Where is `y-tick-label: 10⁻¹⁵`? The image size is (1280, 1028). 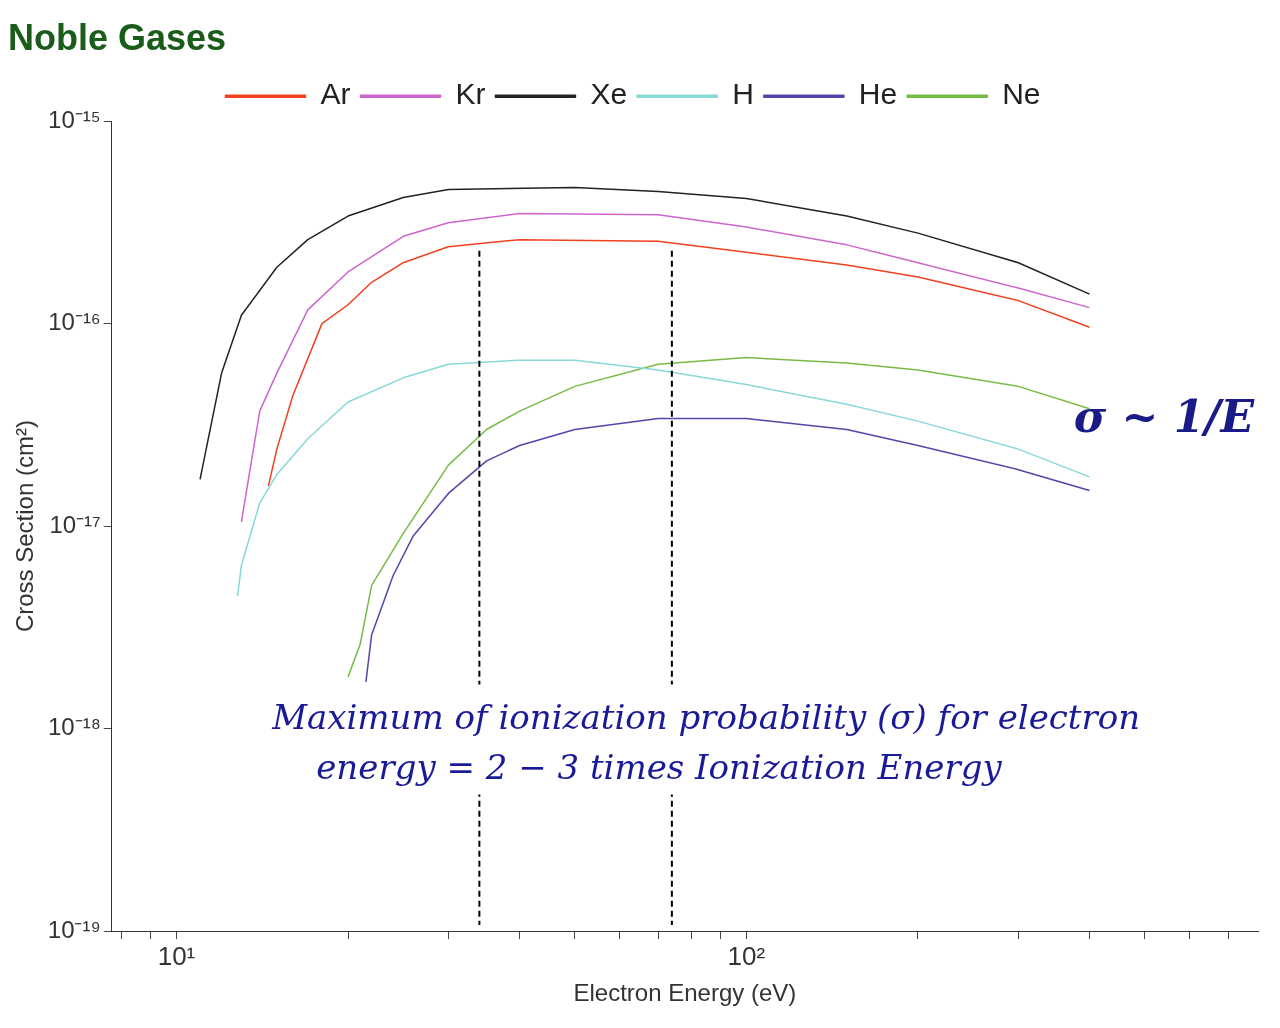 y-tick-label: 10⁻¹⁵ is located at coordinates (74, 119).